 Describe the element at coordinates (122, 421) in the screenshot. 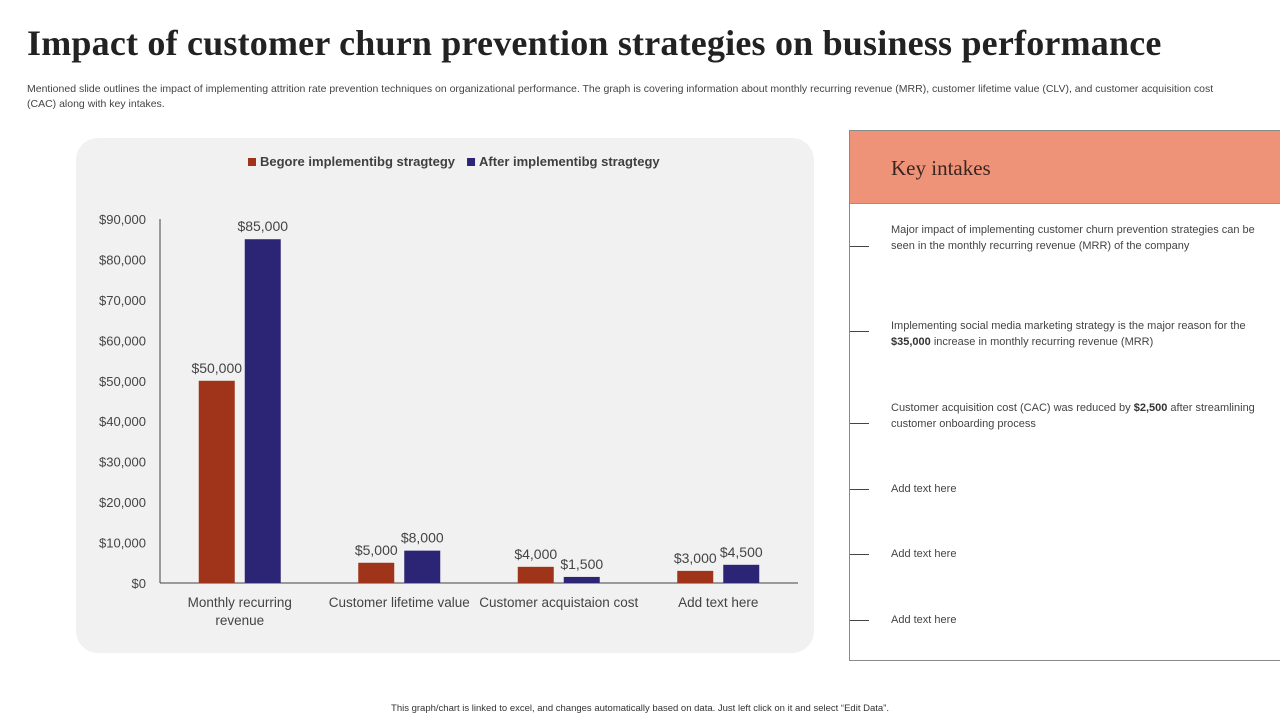

I see `y-tick-label: $40,000` at that location.